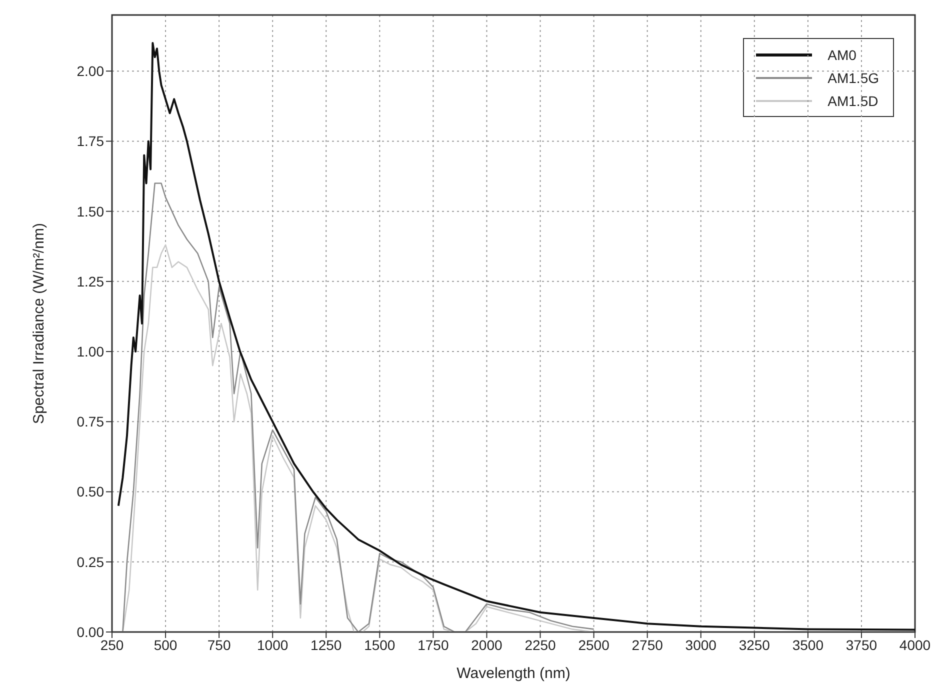 This screenshot has width=942, height=697. What do you see at coordinates (594, 644) in the screenshot?
I see `x-tick-label: 2500` at bounding box center [594, 644].